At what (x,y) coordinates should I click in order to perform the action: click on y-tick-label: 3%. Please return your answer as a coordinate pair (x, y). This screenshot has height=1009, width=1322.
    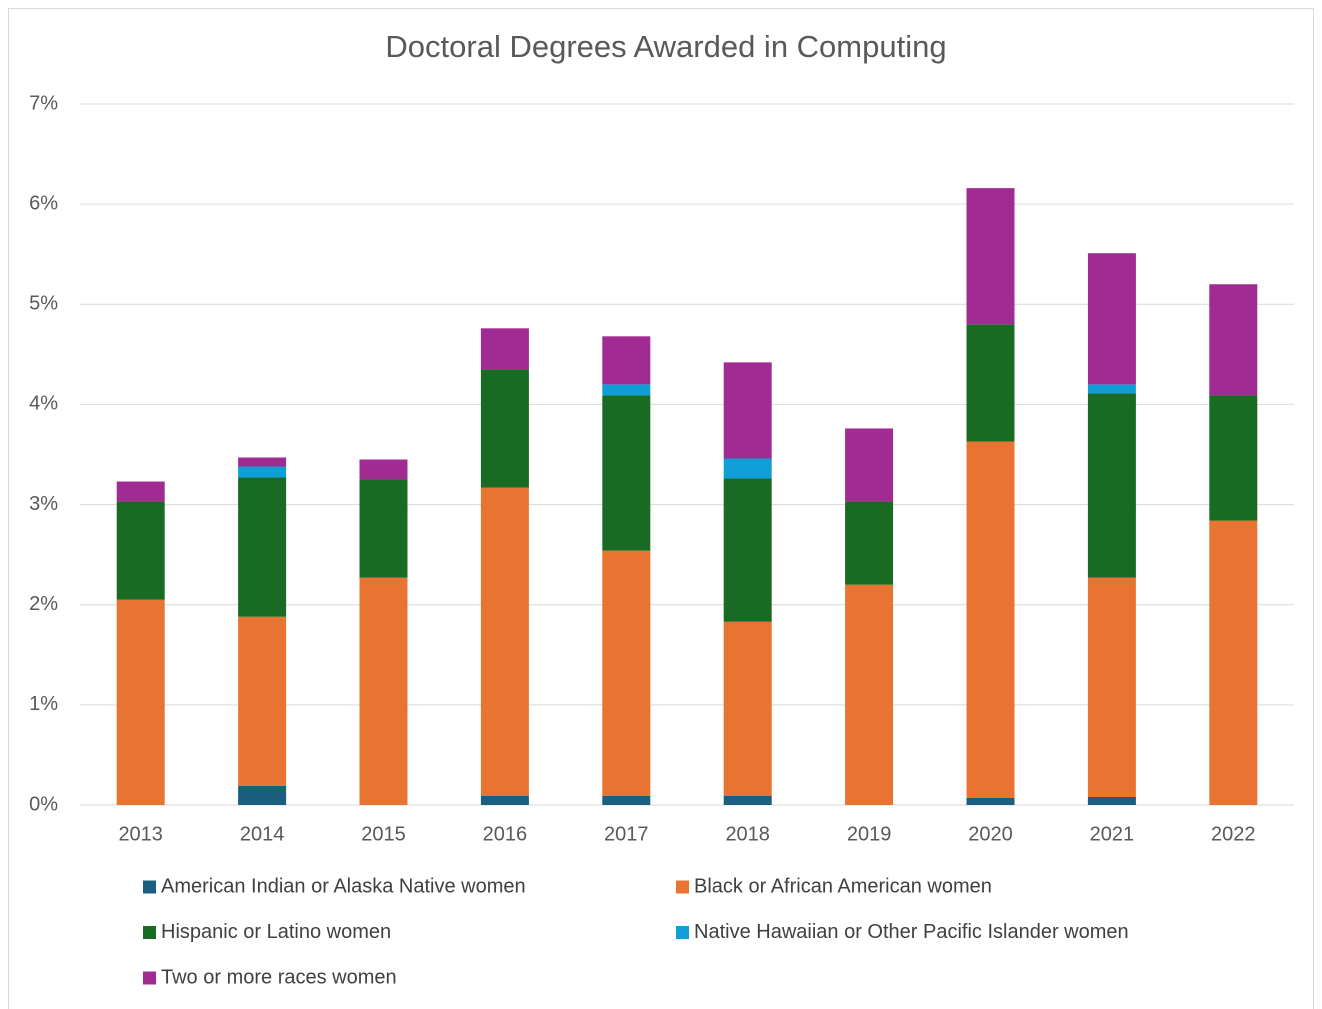
    Looking at the image, I should click on (43, 504).